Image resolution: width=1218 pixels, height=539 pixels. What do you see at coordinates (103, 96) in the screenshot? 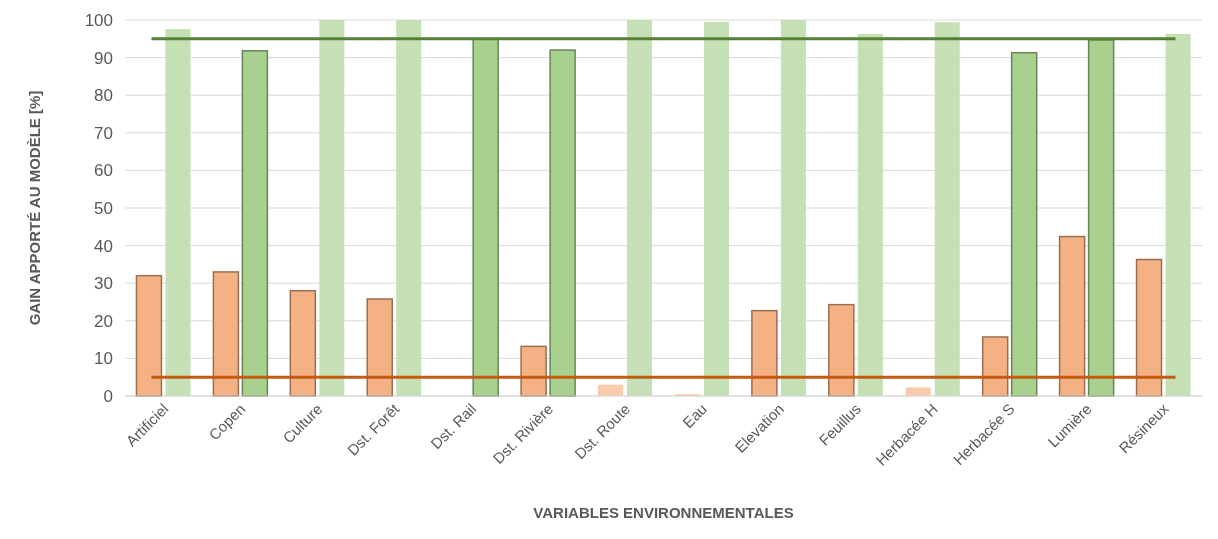
I see `y-tick-label: 80` at bounding box center [103, 96].